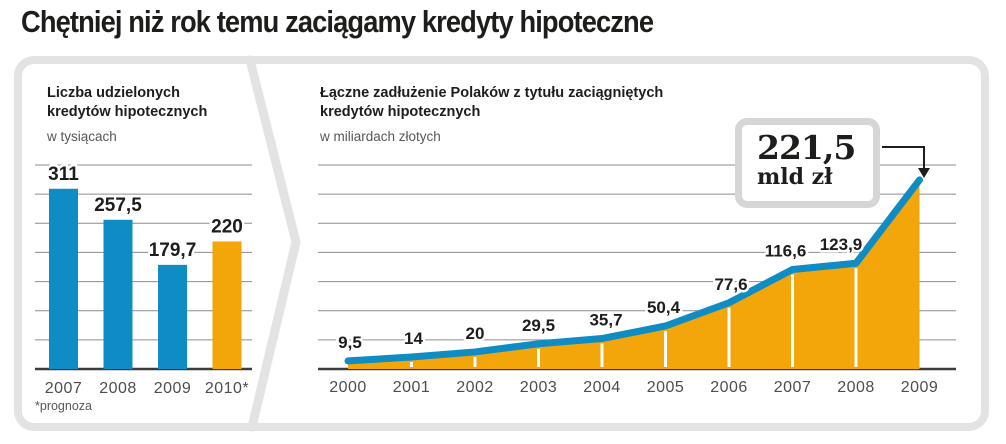 The image size is (1006, 444). Describe the element at coordinates (380, 136) in the screenshot. I see `right-chart-unit: w miliardach złotych` at that location.